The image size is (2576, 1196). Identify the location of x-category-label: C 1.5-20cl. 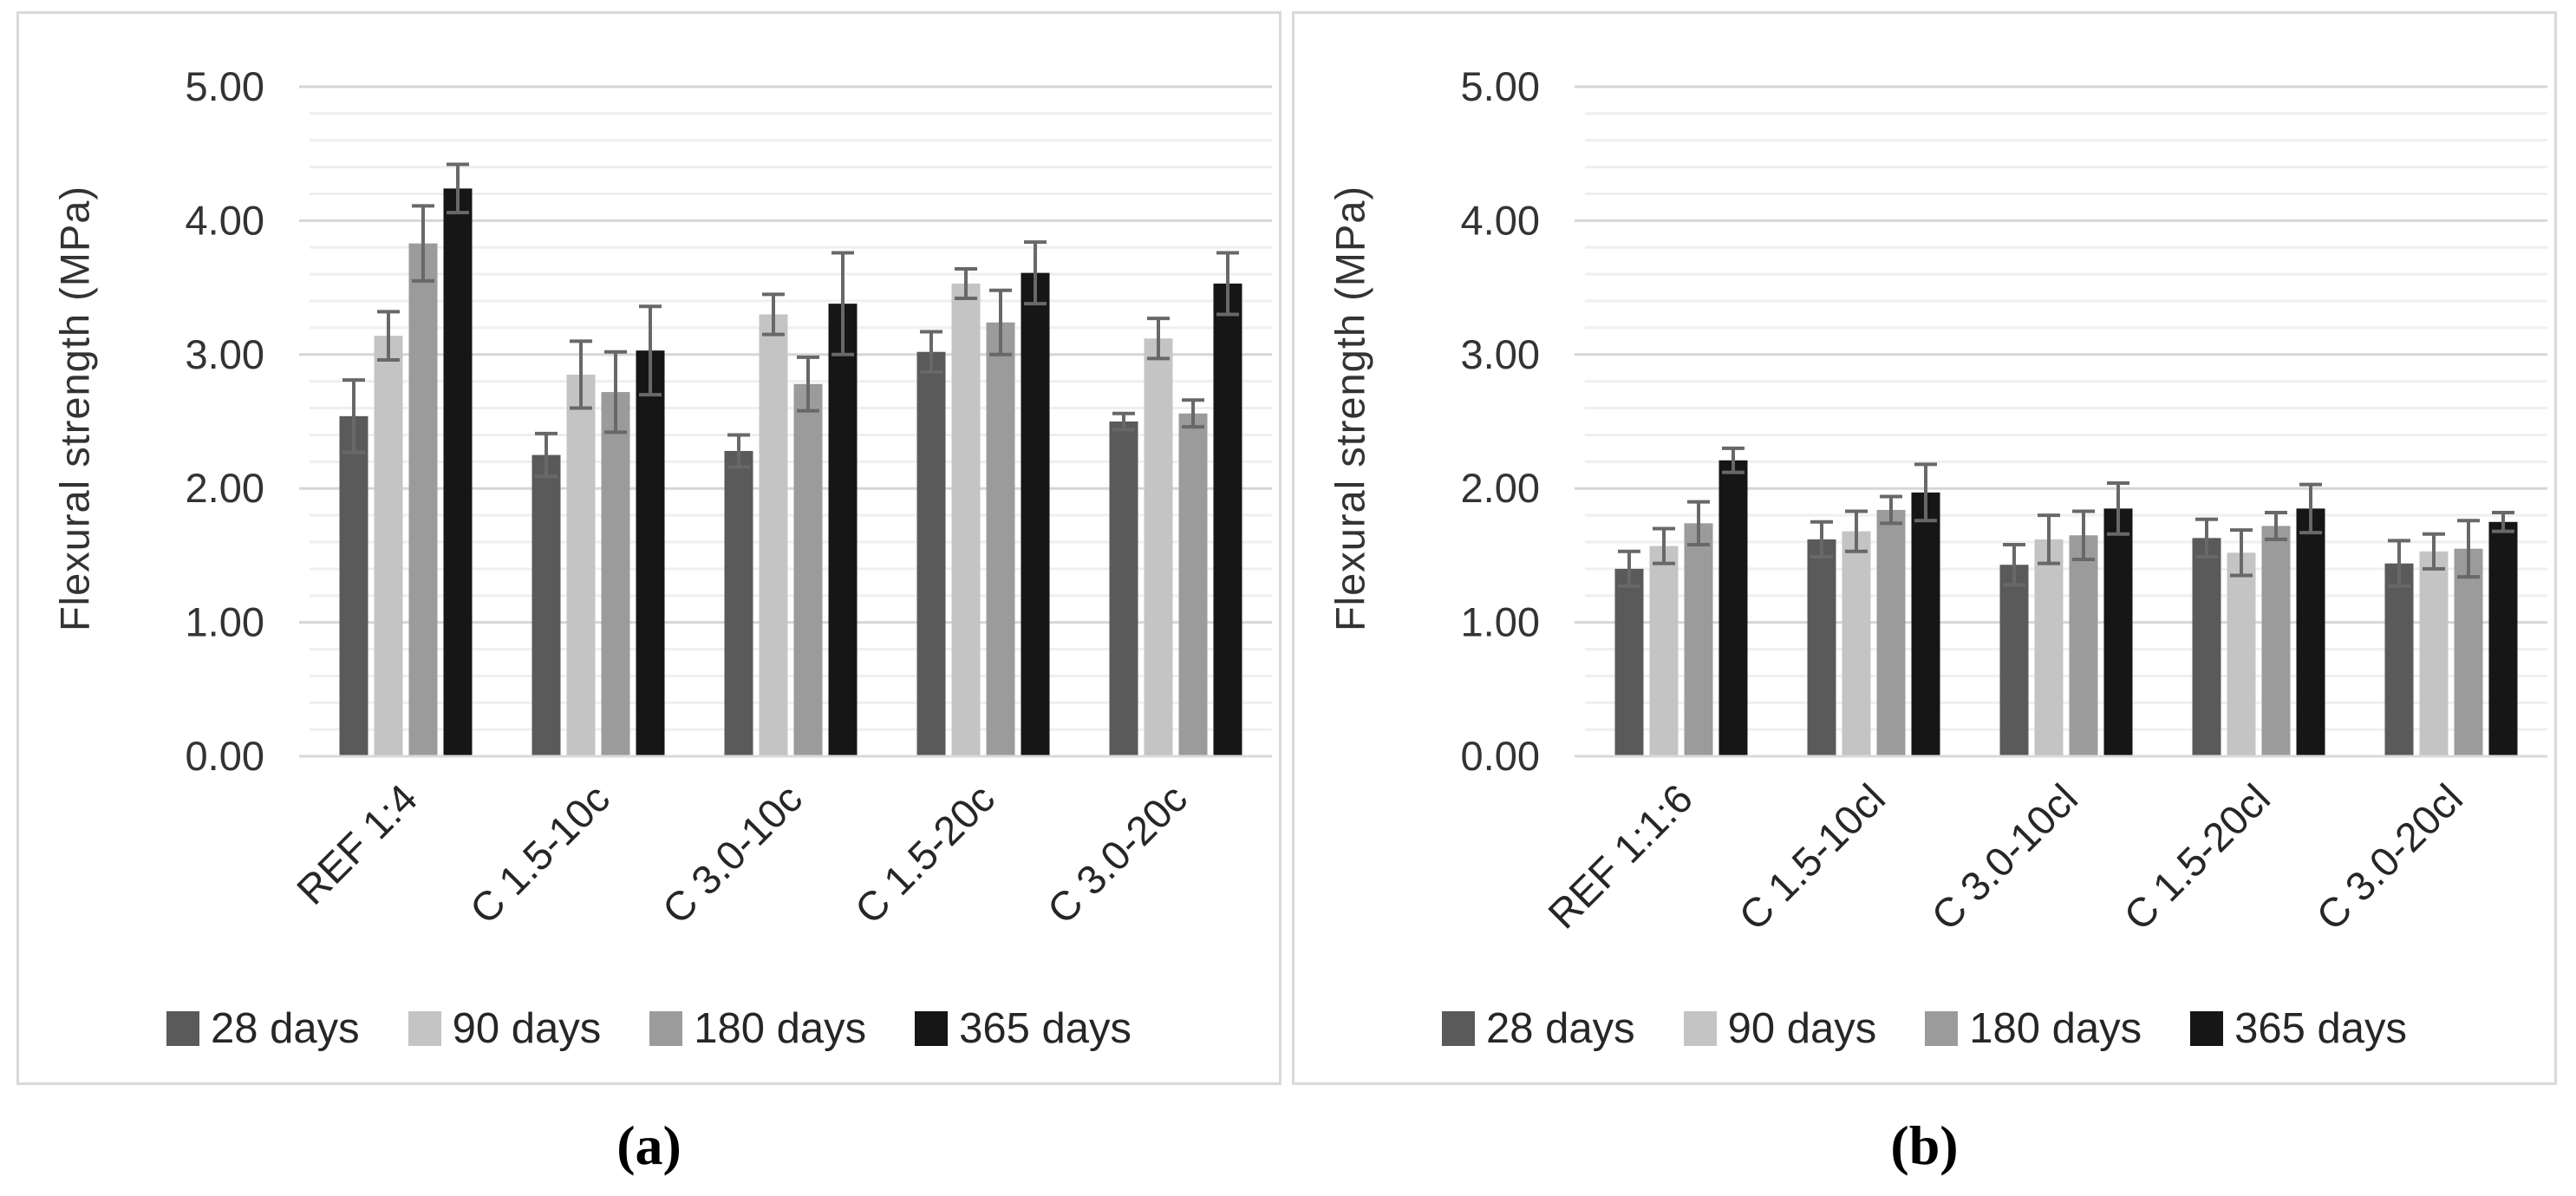
(2197, 857).